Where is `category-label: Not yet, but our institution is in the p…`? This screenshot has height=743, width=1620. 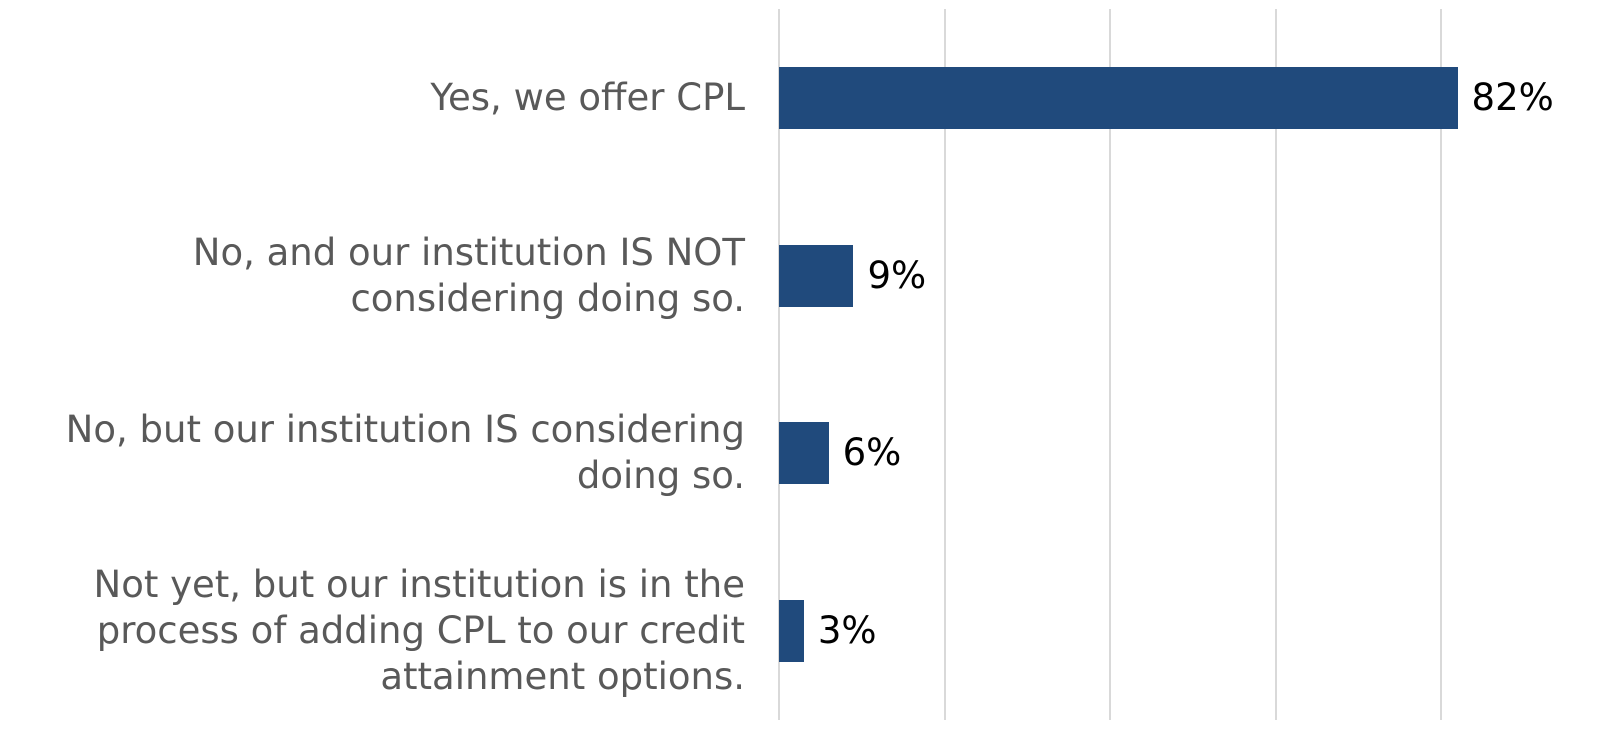 category-label: Not yet, but our institution is in the p… is located at coordinates (419, 631).